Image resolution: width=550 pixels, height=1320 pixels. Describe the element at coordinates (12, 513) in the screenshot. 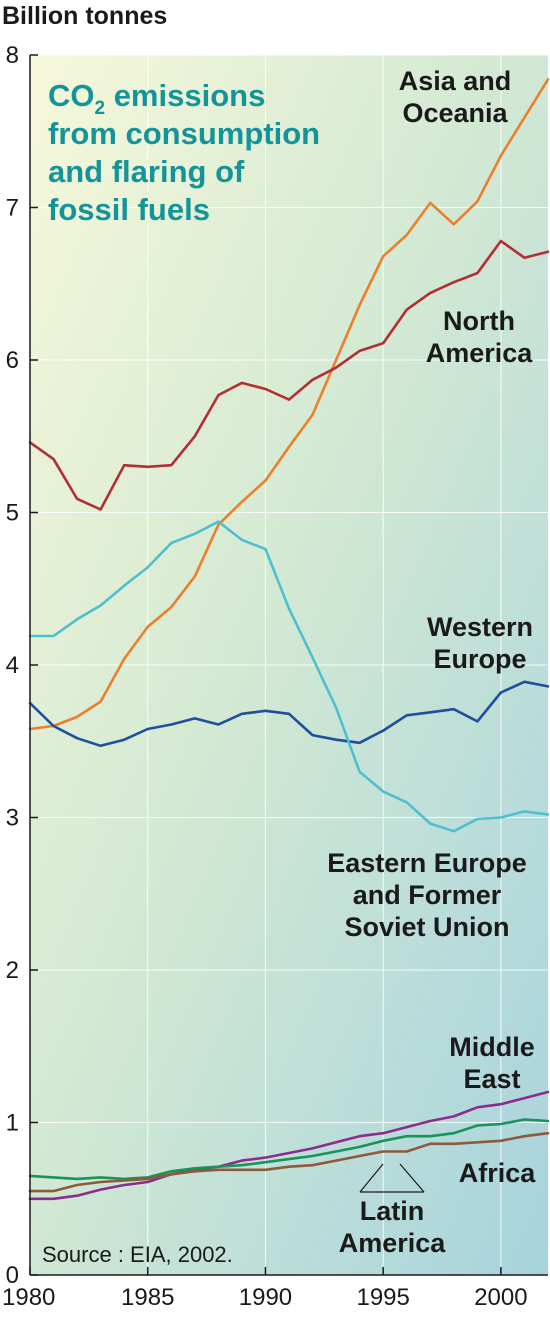

I see `y-tick-label: 5` at that location.